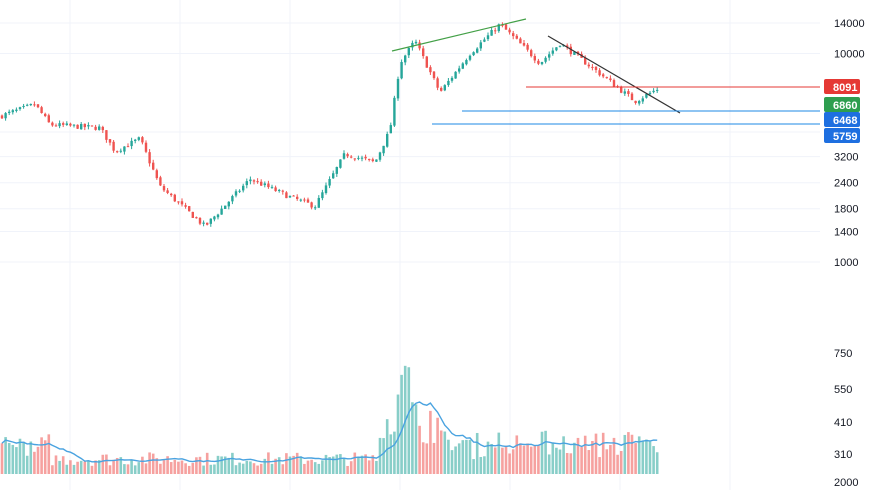 Image resolution: width=871 pixels, height=490 pixels. What do you see at coordinates (459, 35) in the screenshot?
I see `top-trendline` at bounding box center [459, 35].